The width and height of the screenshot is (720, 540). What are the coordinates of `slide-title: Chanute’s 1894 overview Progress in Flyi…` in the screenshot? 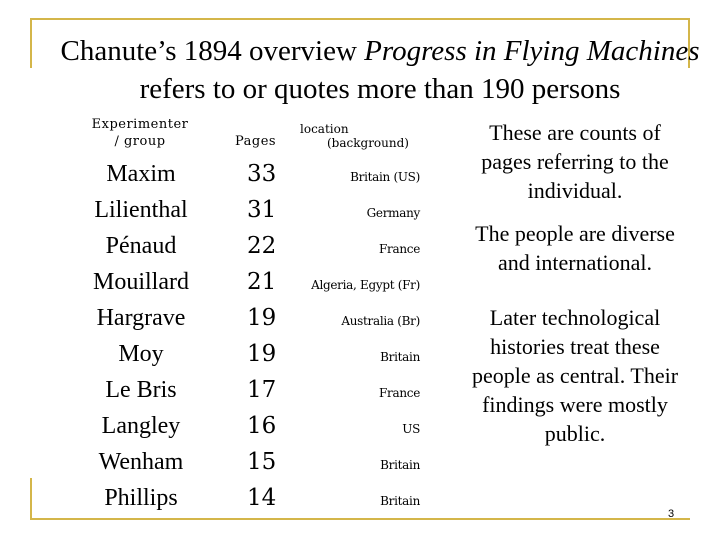 It's located at (380, 70).